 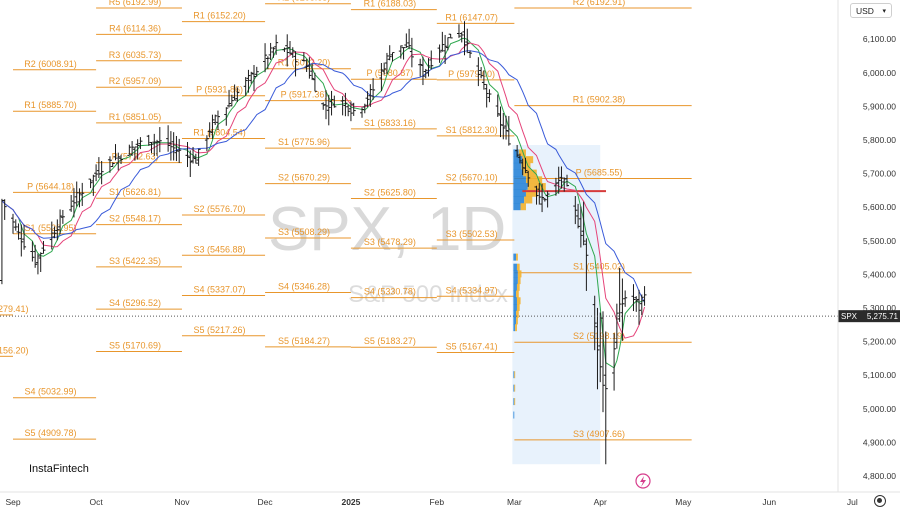 What do you see at coordinates (390, 292) in the screenshot?
I see `pivot-label: S4 (5330.78)` at bounding box center [390, 292].